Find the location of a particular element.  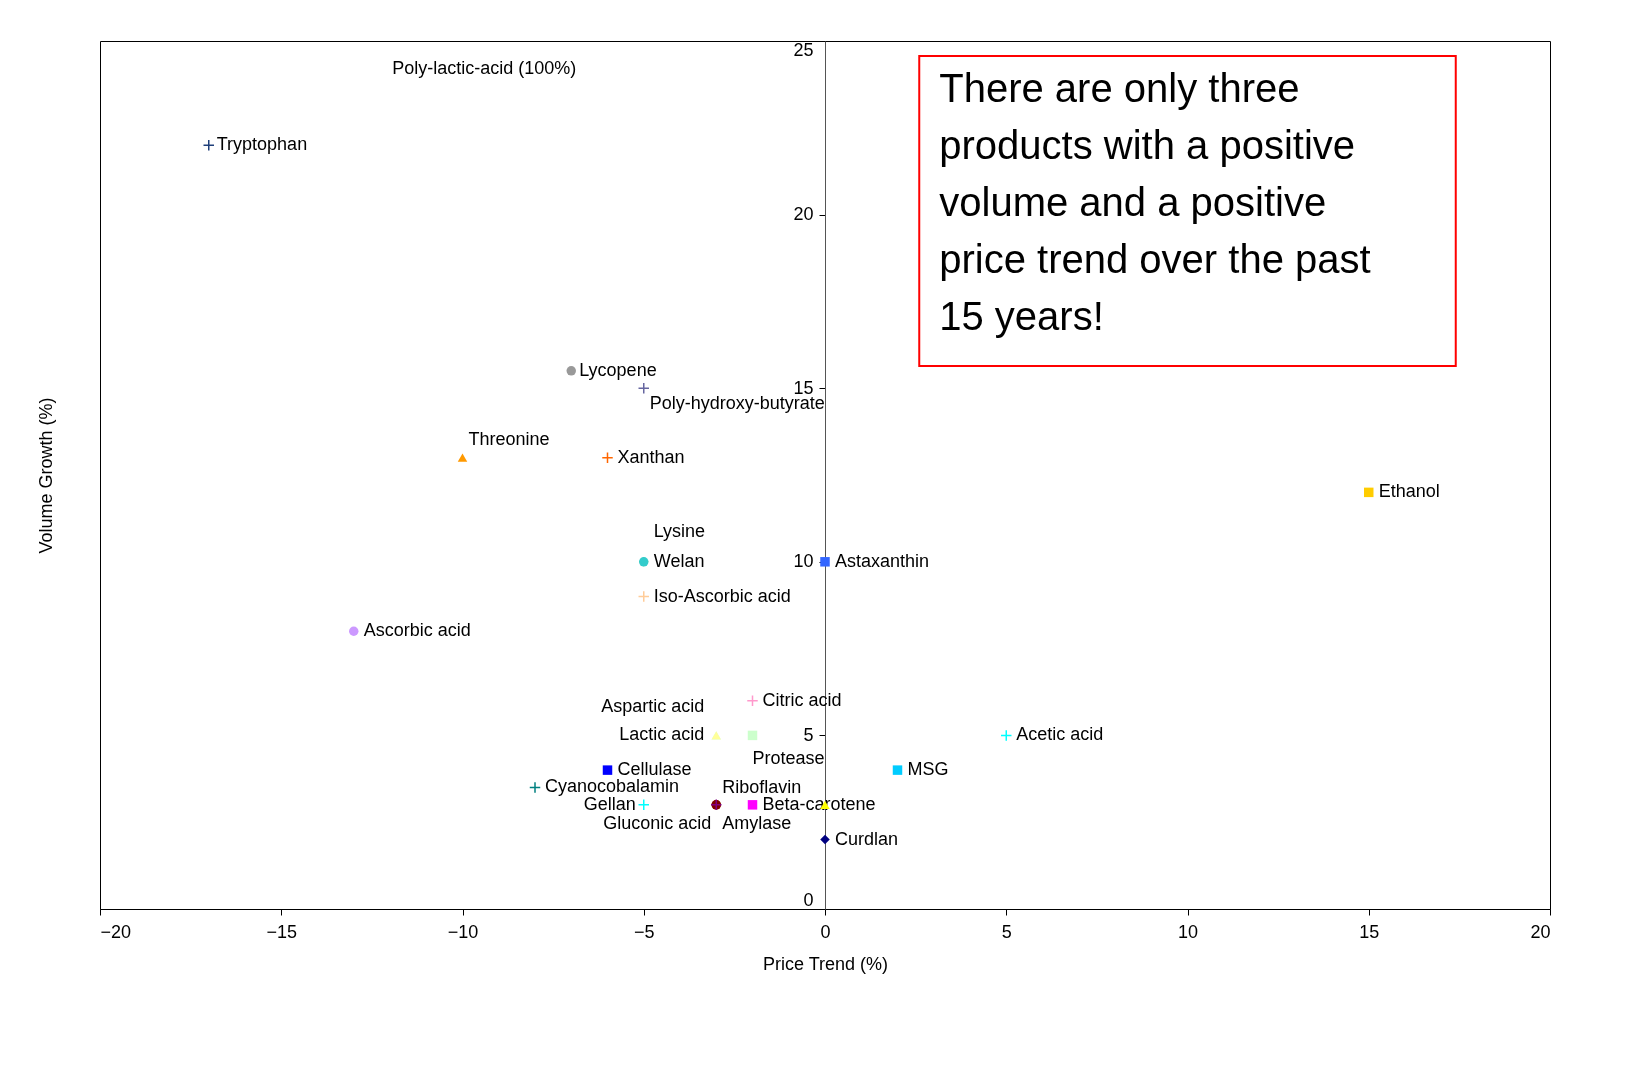

x-axis-title: Price Trend (%) is located at coordinates (825, 963).